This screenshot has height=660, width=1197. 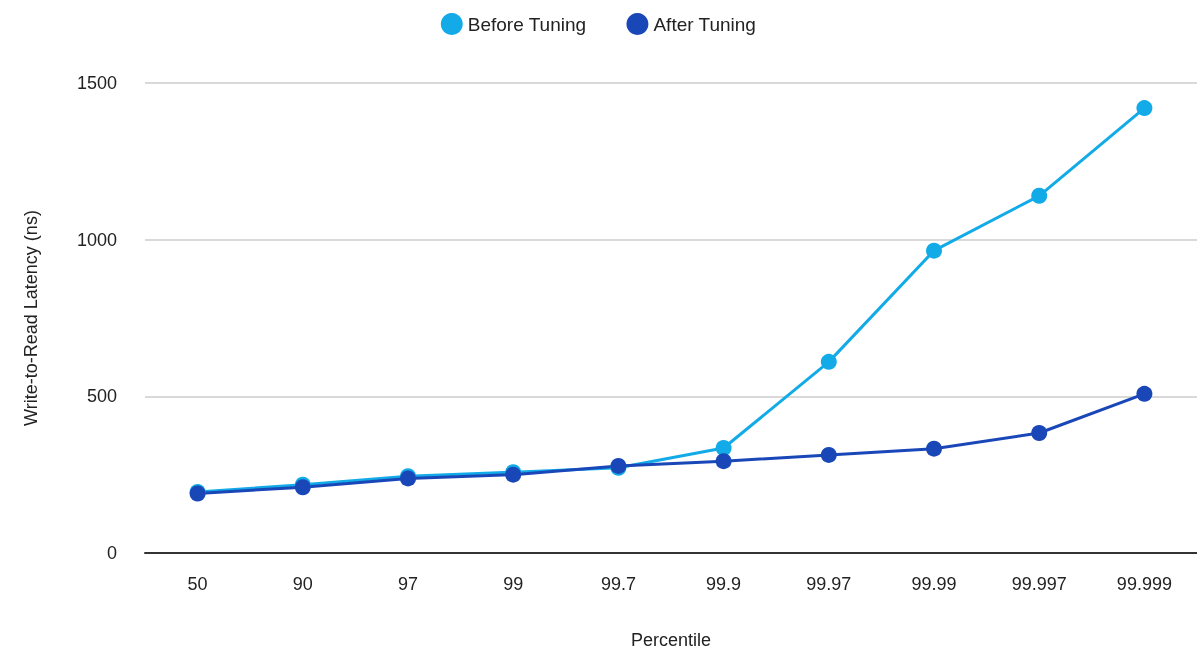 What do you see at coordinates (96, 239) in the screenshot?
I see `y-tick-label: 1000` at bounding box center [96, 239].